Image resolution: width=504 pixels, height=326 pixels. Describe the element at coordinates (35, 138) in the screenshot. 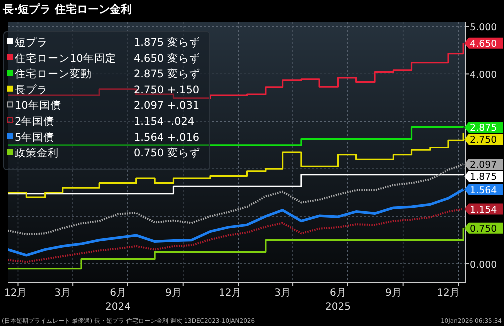

I see `legend-label: 5年国債` at that location.